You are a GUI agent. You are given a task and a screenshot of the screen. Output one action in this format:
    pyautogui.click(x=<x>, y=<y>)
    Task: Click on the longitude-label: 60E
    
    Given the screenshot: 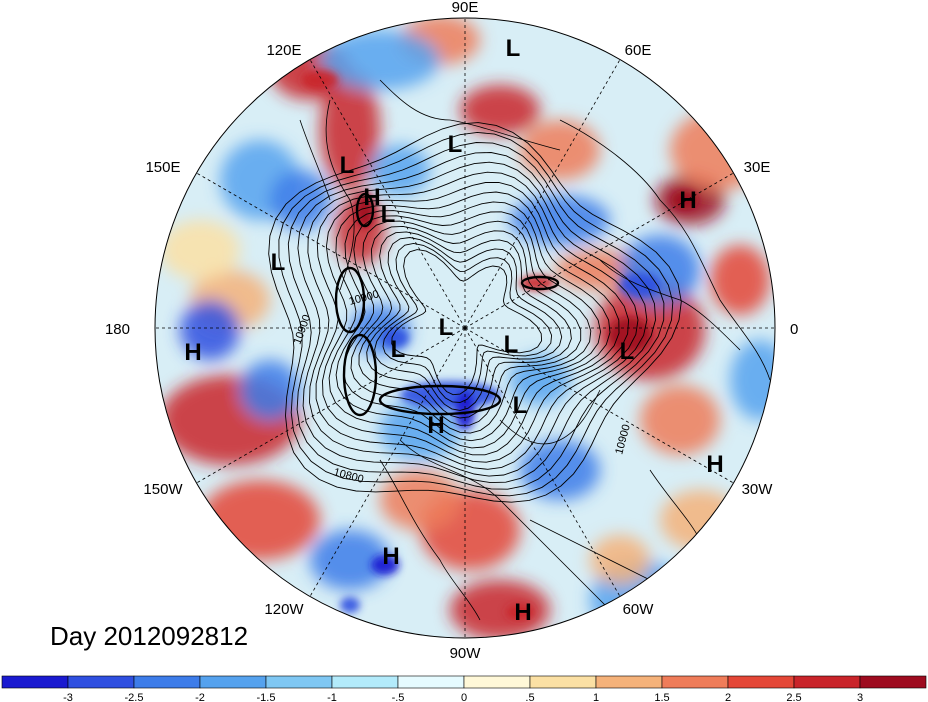 What is the action you would take?
    pyautogui.click(x=638, y=50)
    